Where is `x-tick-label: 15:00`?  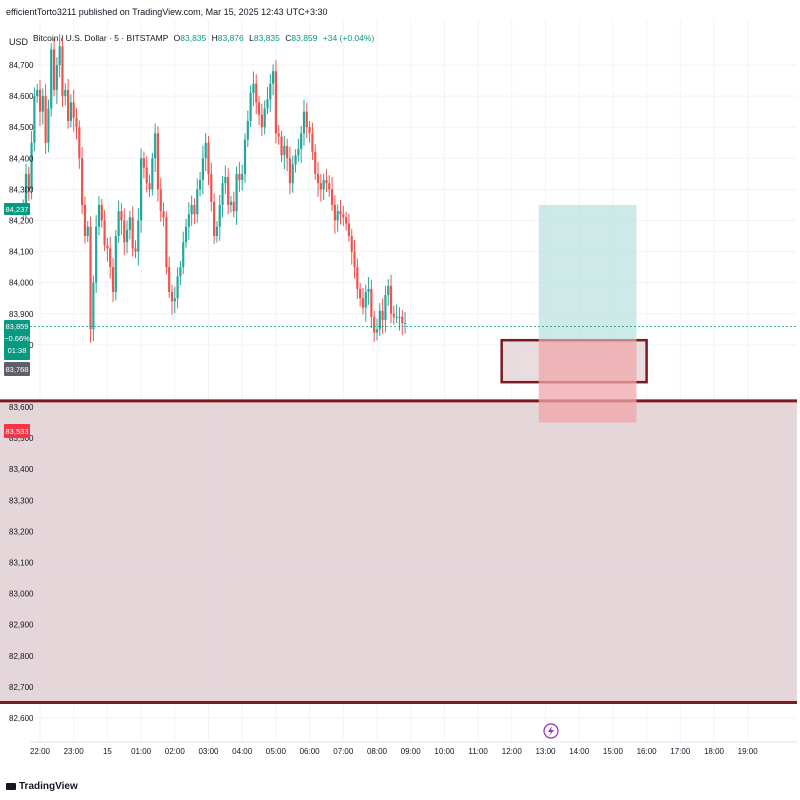 x-tick-label: 15:00 is located at coordinates (613, 751).